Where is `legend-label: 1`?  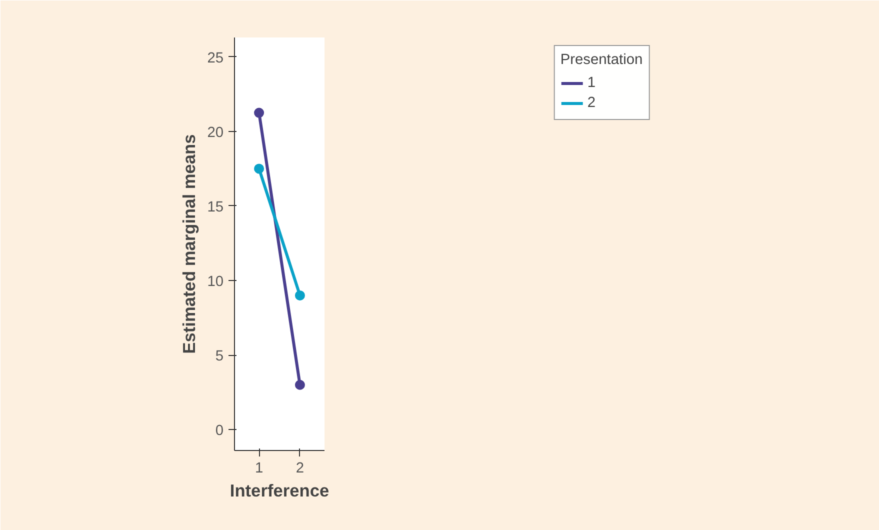 legend-label: 1 is located at coordinates (591, 83).